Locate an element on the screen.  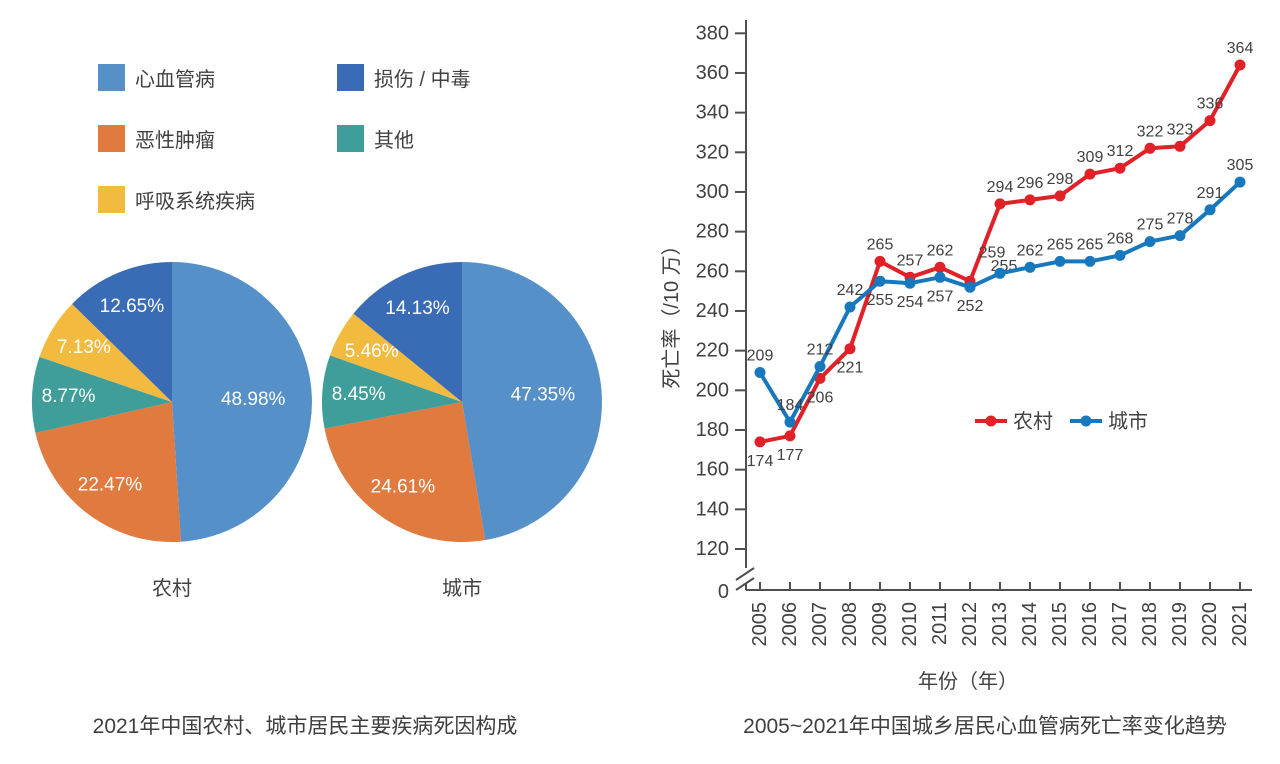
data-label-农村-2019: 323 is located at coordinates (1180, 129).